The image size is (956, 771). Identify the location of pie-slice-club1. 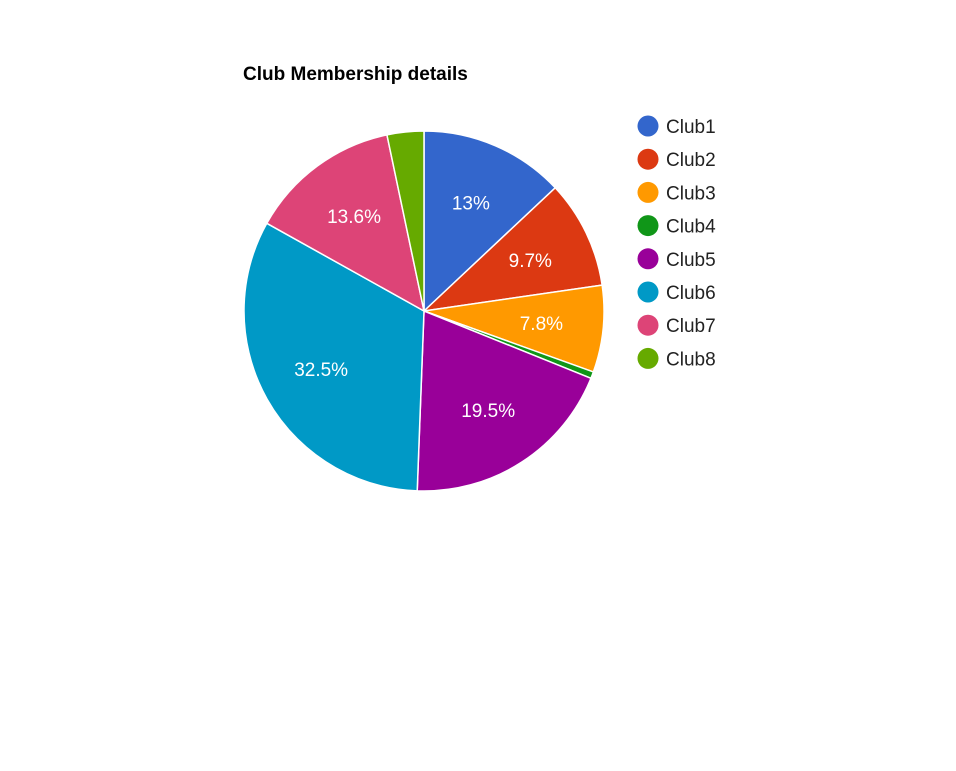
(490, 221).